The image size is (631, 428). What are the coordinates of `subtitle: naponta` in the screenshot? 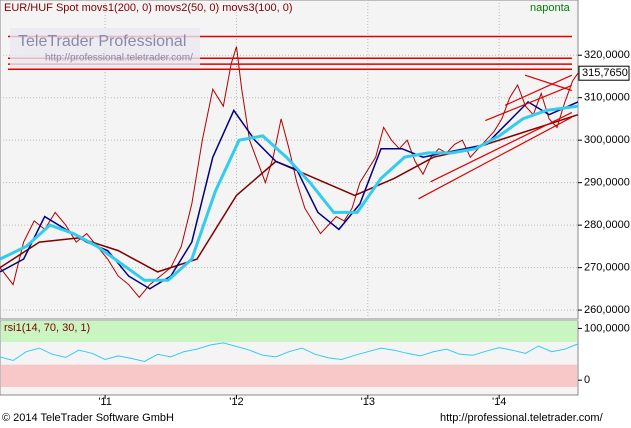 It's located at (550, 8).